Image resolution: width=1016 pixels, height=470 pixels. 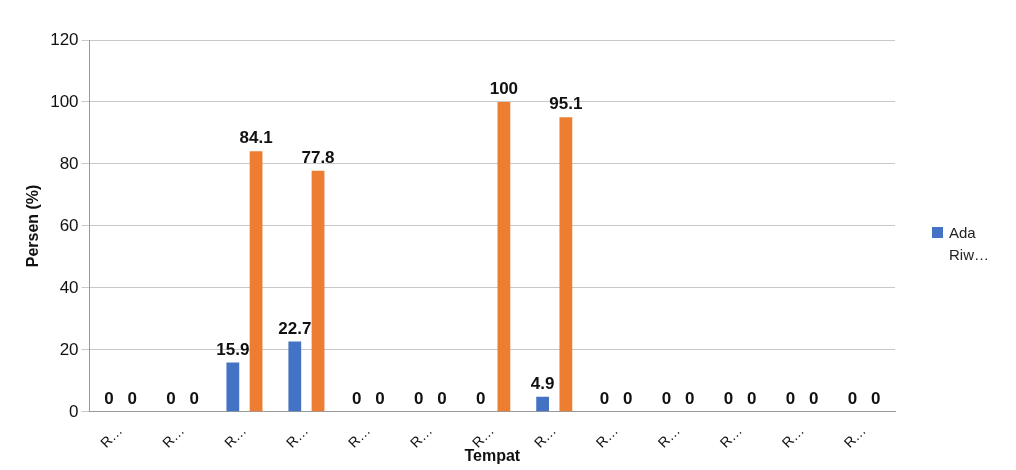 What do you see at coordinates (74, 411) in the screenshot?
I see `y-tick-label: 0` at bounding box center [74, 411].